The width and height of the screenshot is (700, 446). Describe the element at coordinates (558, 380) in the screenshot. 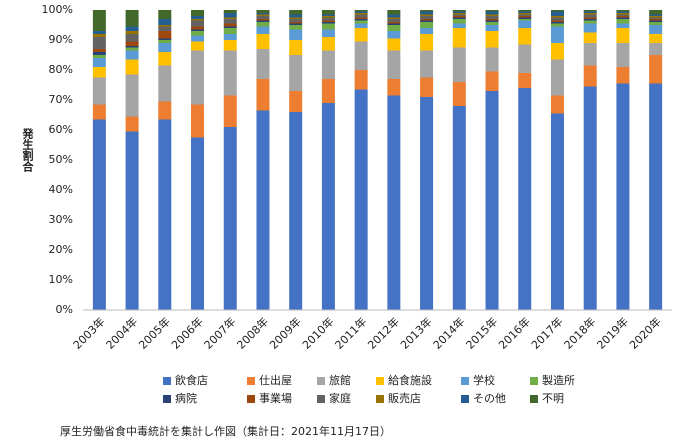

I see `legend-label: 製造所` at that location.